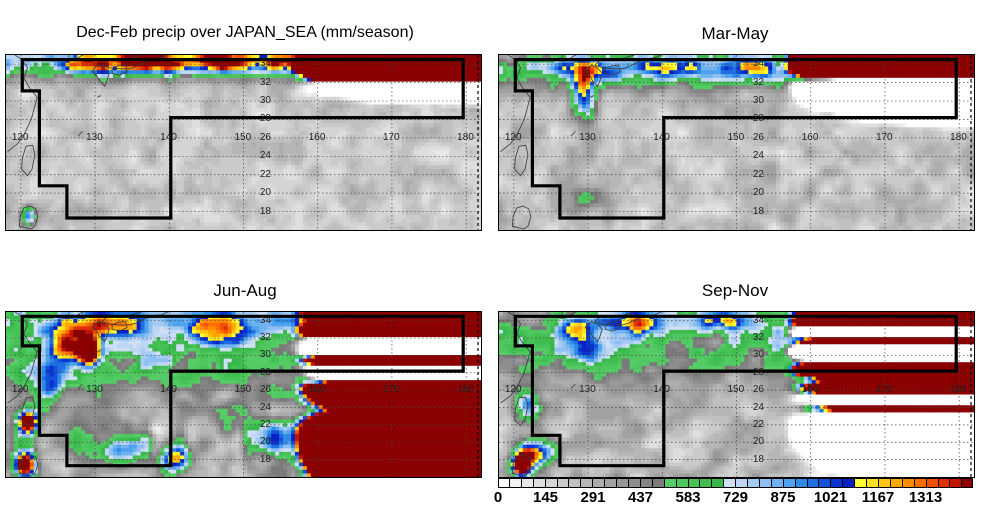  Describe the element at coordinates (498, 497) in the screenshot. I see `colorbar-tick-label: 0` at that location.